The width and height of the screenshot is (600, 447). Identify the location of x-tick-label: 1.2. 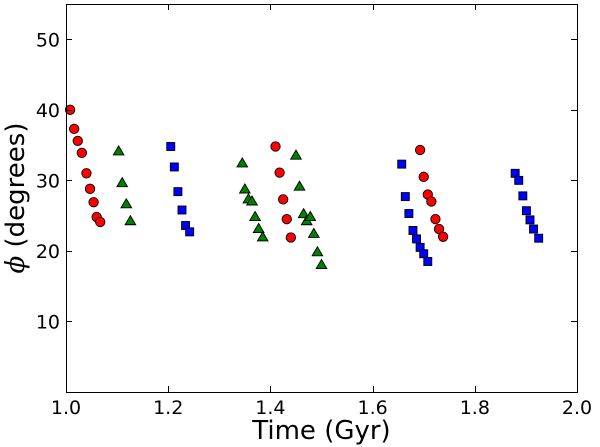
(168, 408).